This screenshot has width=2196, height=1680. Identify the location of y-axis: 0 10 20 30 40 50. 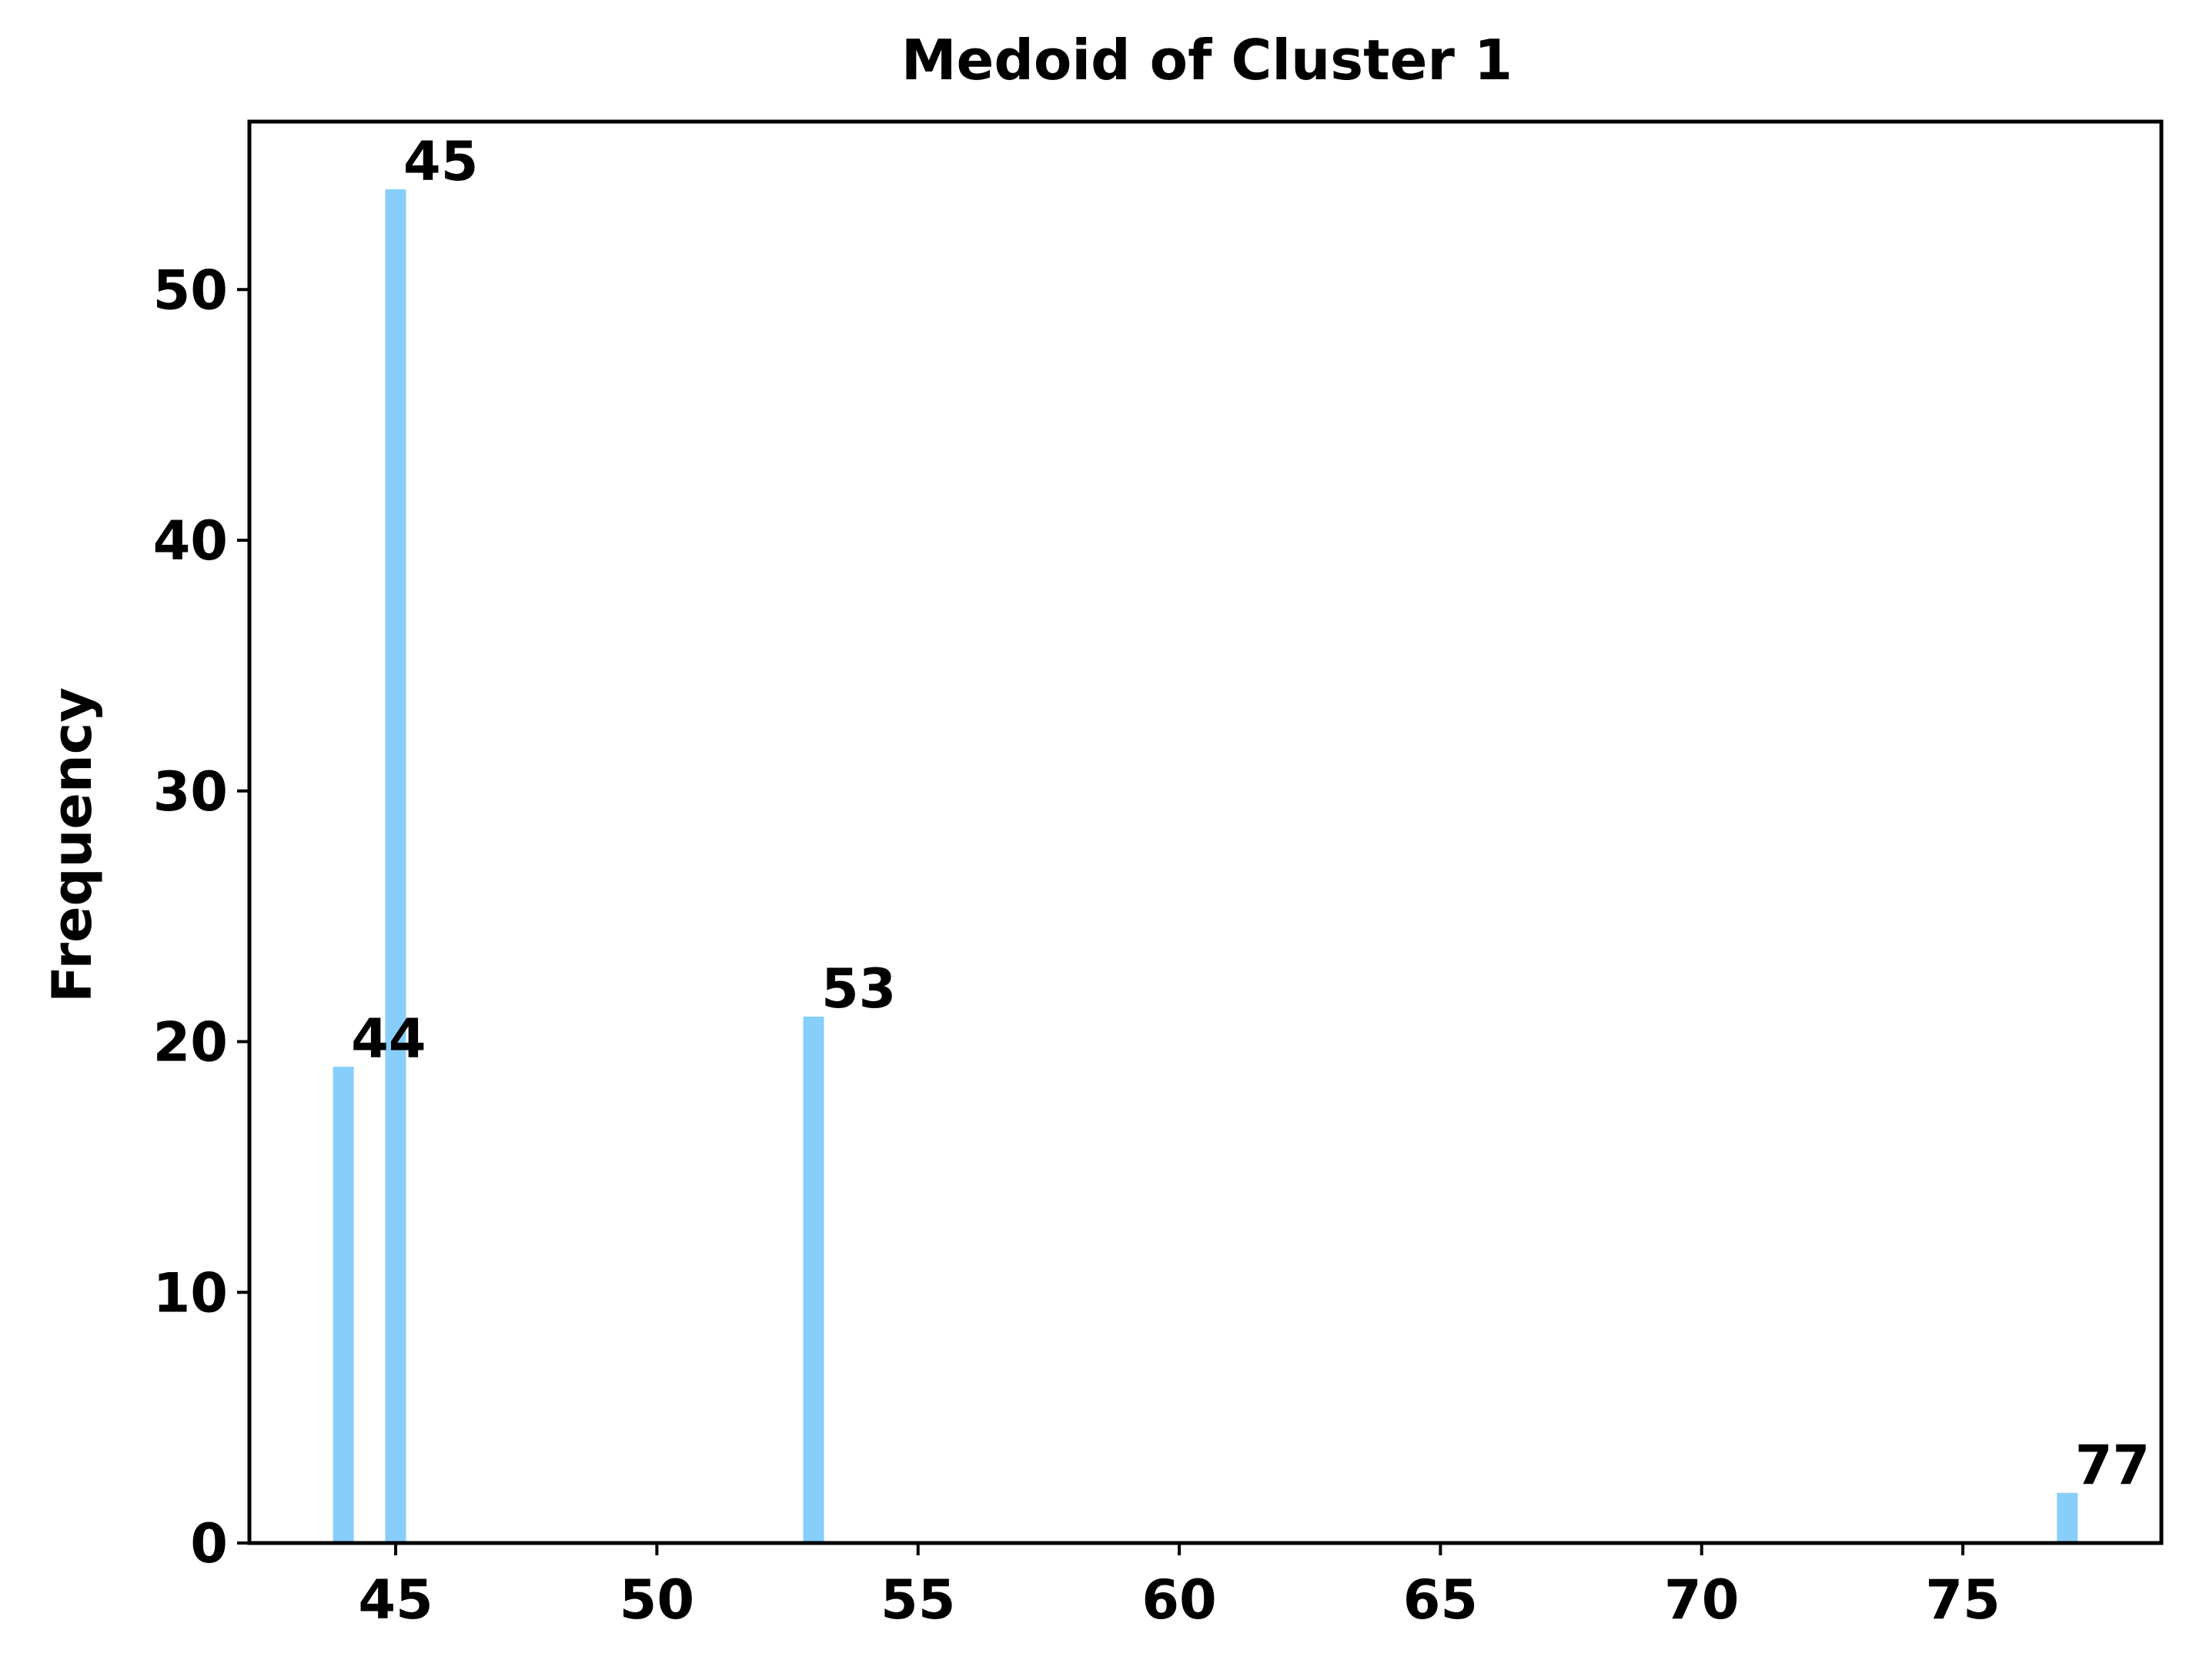
(201, 917).